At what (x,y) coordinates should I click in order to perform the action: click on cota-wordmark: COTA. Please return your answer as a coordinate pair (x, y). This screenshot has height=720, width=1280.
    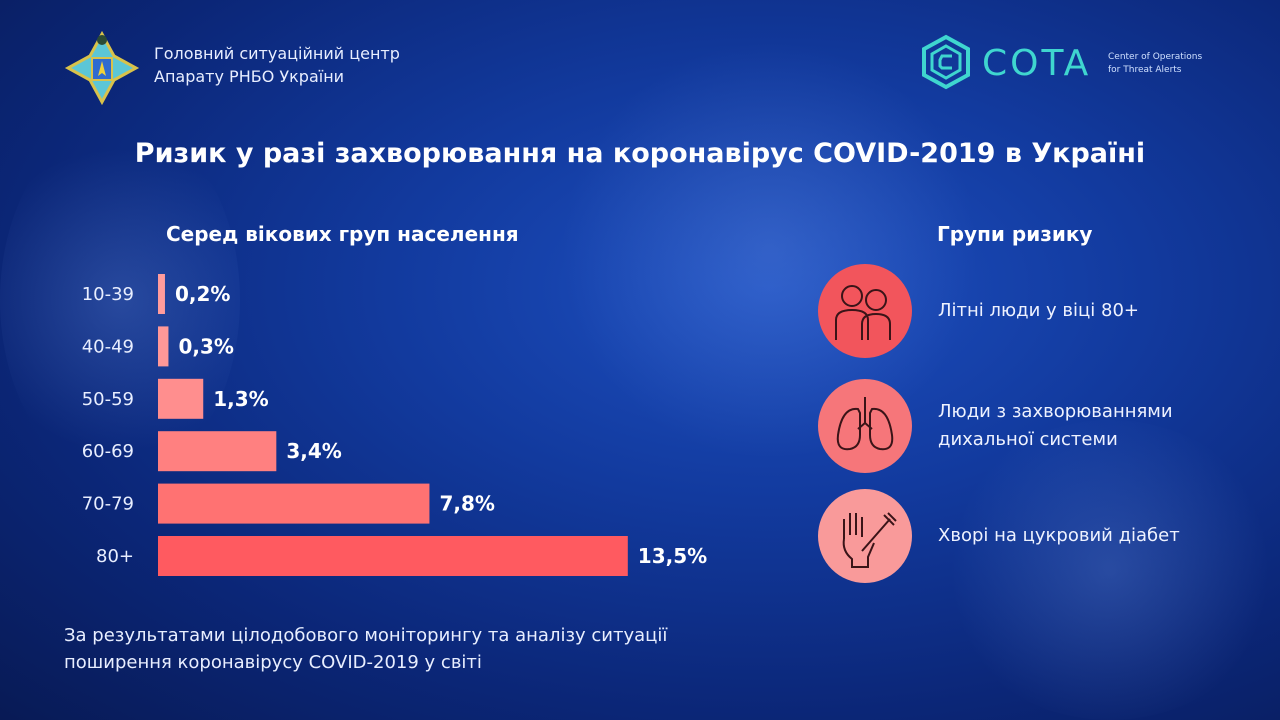
    Looking at the image, I should click on (1037, 63).